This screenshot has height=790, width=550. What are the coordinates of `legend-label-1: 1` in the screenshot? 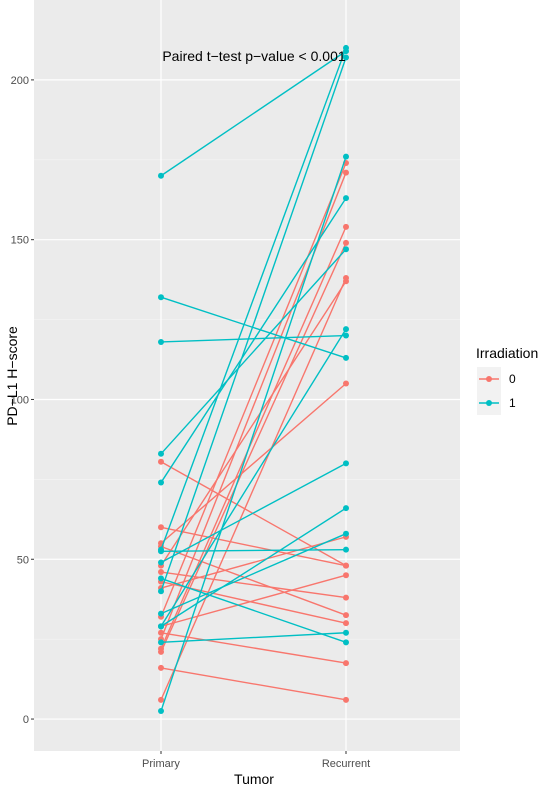 It's located at (512, 403).